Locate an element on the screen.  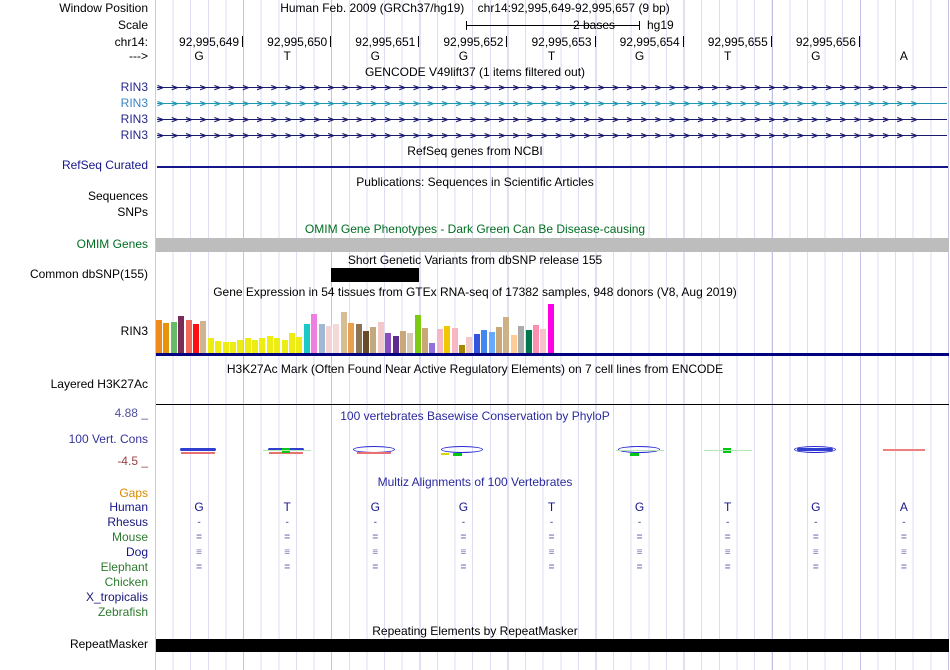
dbsnp-variant-box is located at coordinates (375, 275).